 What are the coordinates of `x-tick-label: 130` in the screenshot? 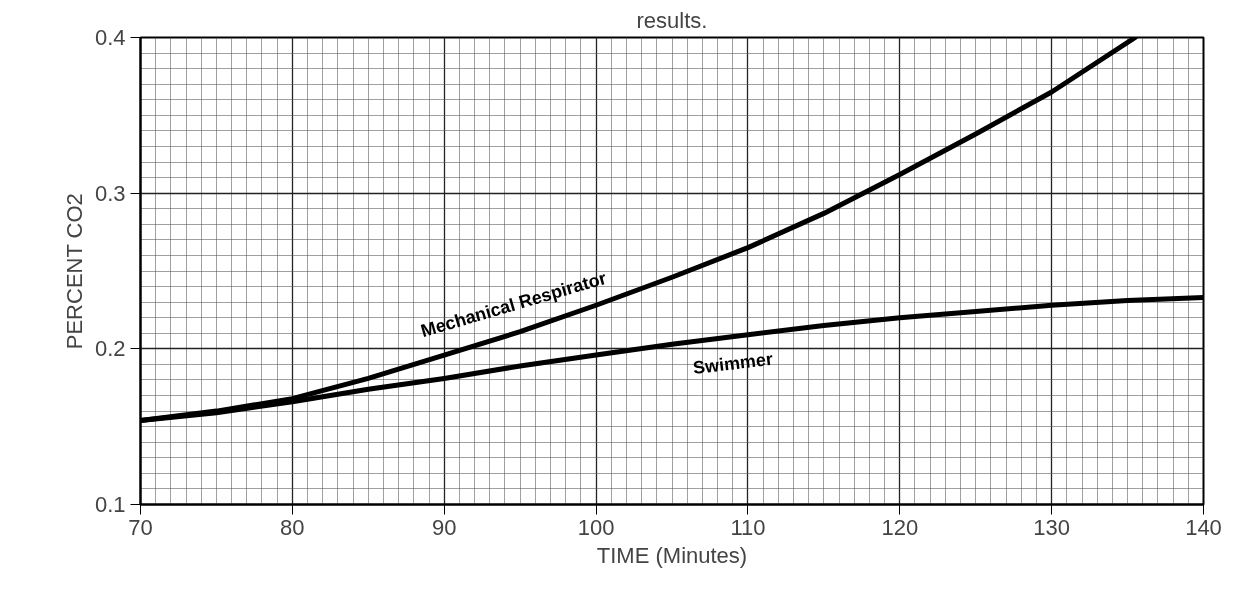 It's located at (1052, 527).